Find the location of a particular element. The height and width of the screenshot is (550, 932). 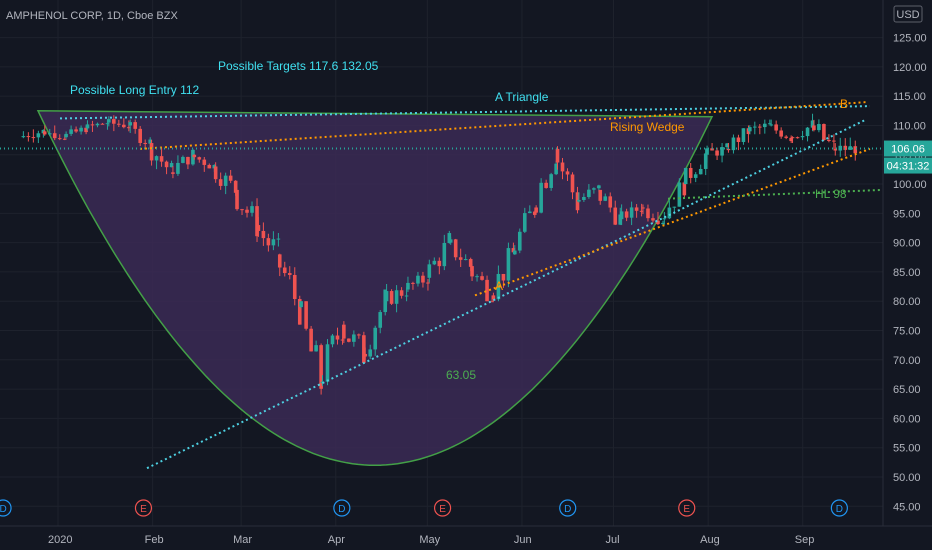

rising-wedge-annotation: Rising Wedge is located at coordinates (647, 127).